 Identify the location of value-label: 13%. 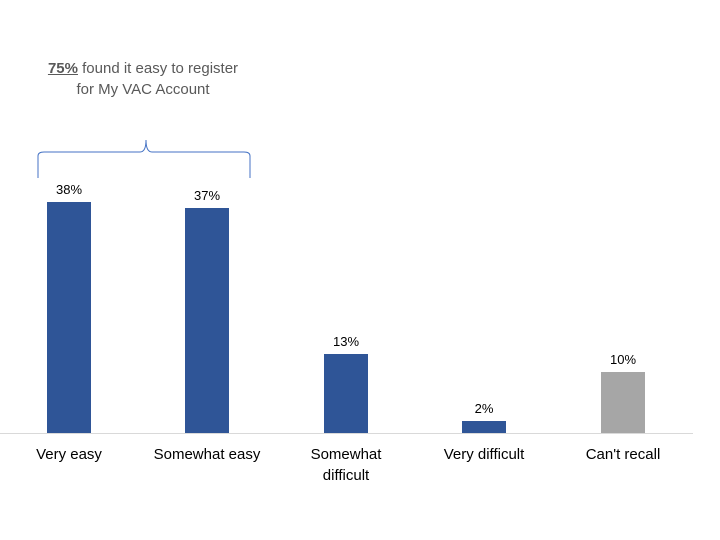
(346, 341).